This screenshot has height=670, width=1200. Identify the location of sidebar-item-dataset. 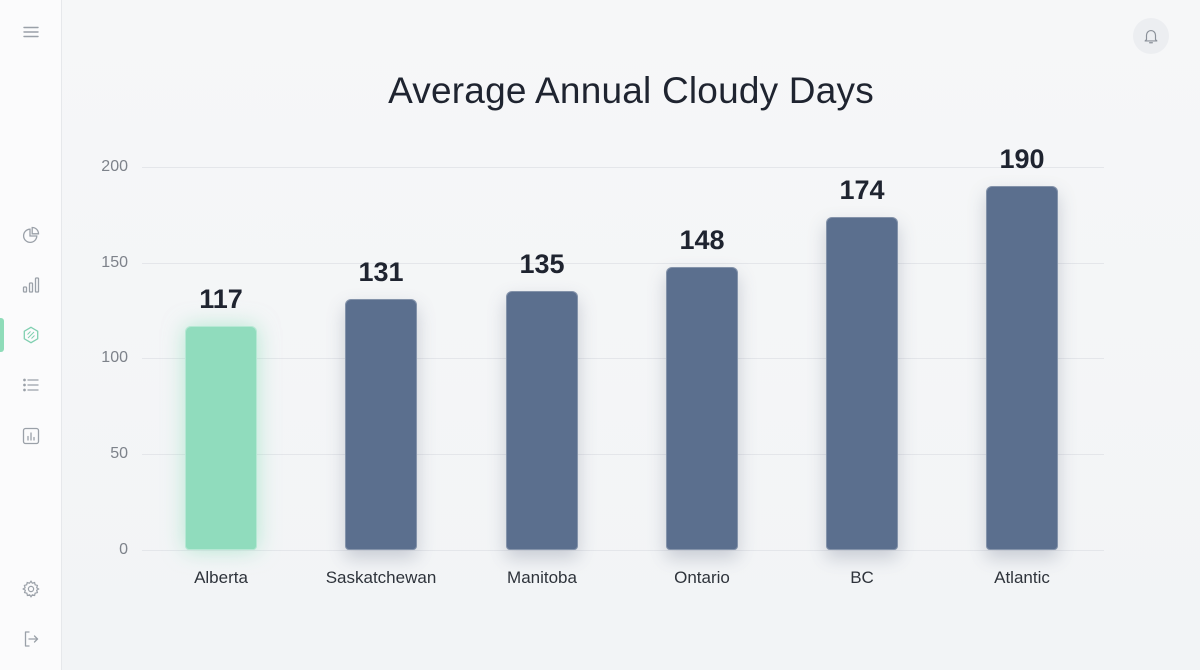
(31, 335).